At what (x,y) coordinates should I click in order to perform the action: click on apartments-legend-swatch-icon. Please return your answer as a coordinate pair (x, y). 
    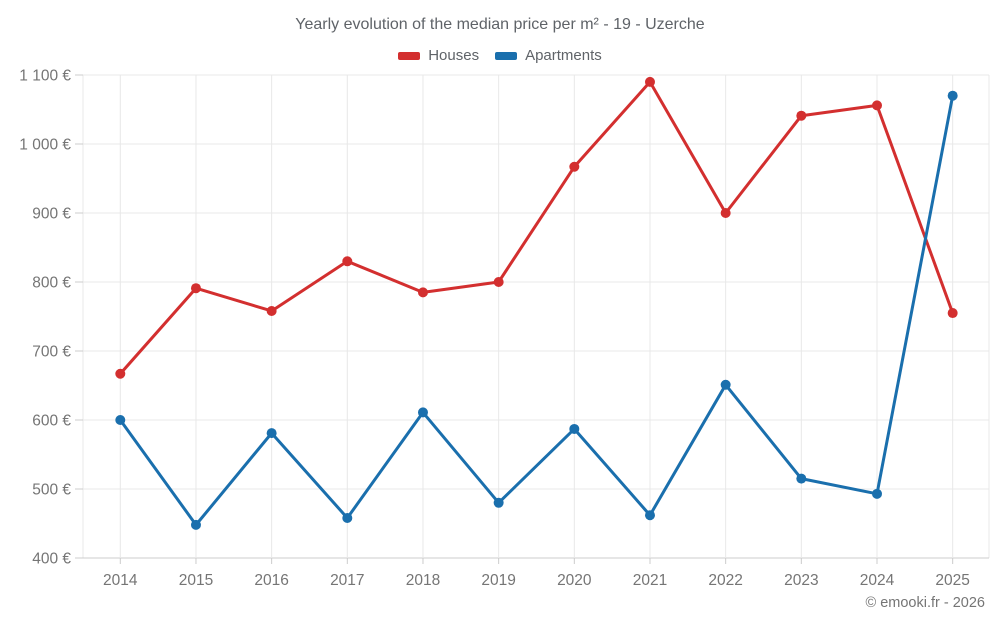
    Looking at the image, I should click on (506, 55).